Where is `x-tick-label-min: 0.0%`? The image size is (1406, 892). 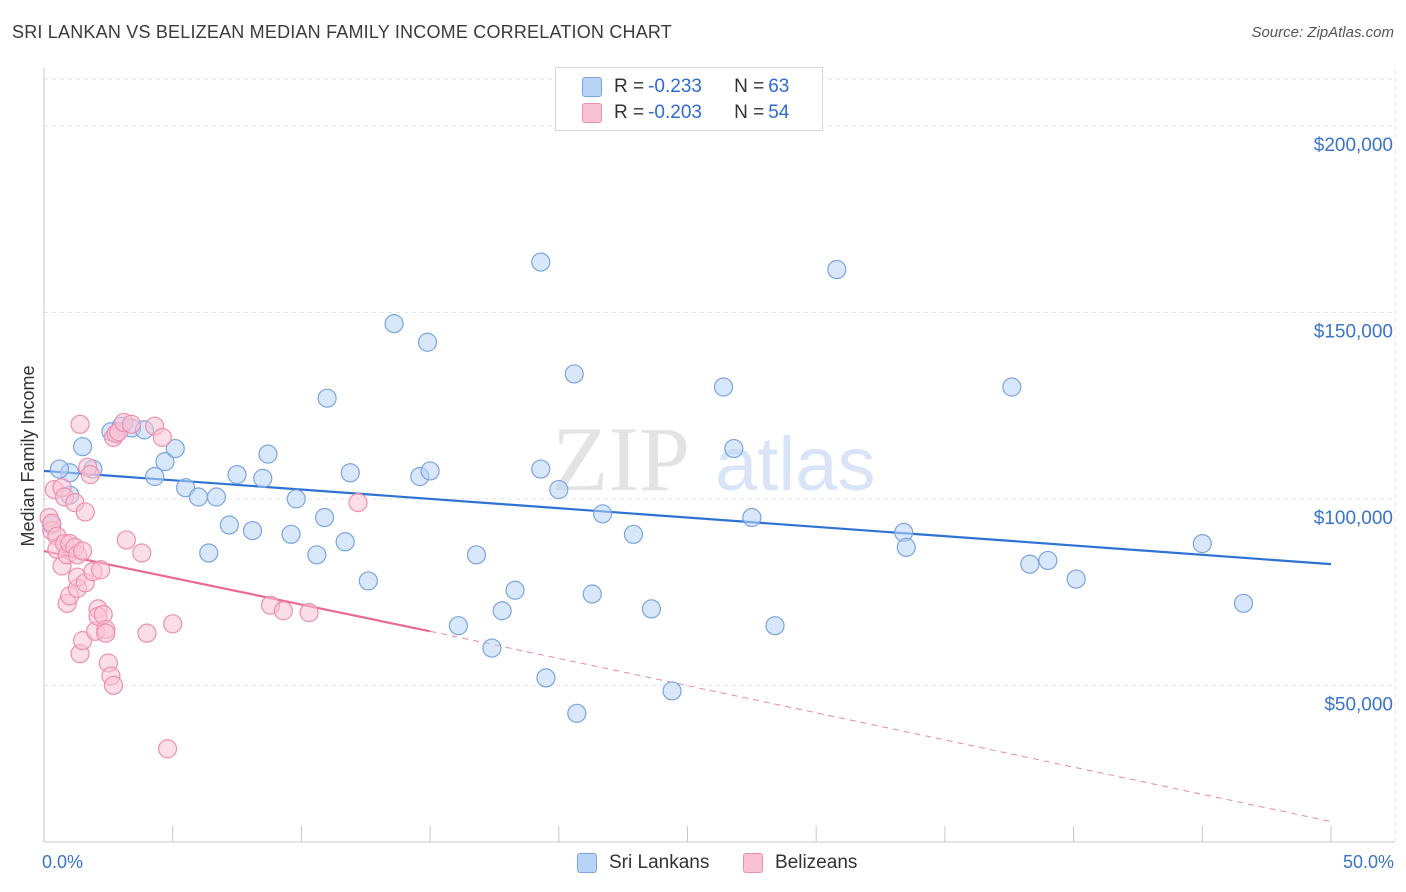 x-tick-label-min: 0.0% is located at coordinates (63, 862).